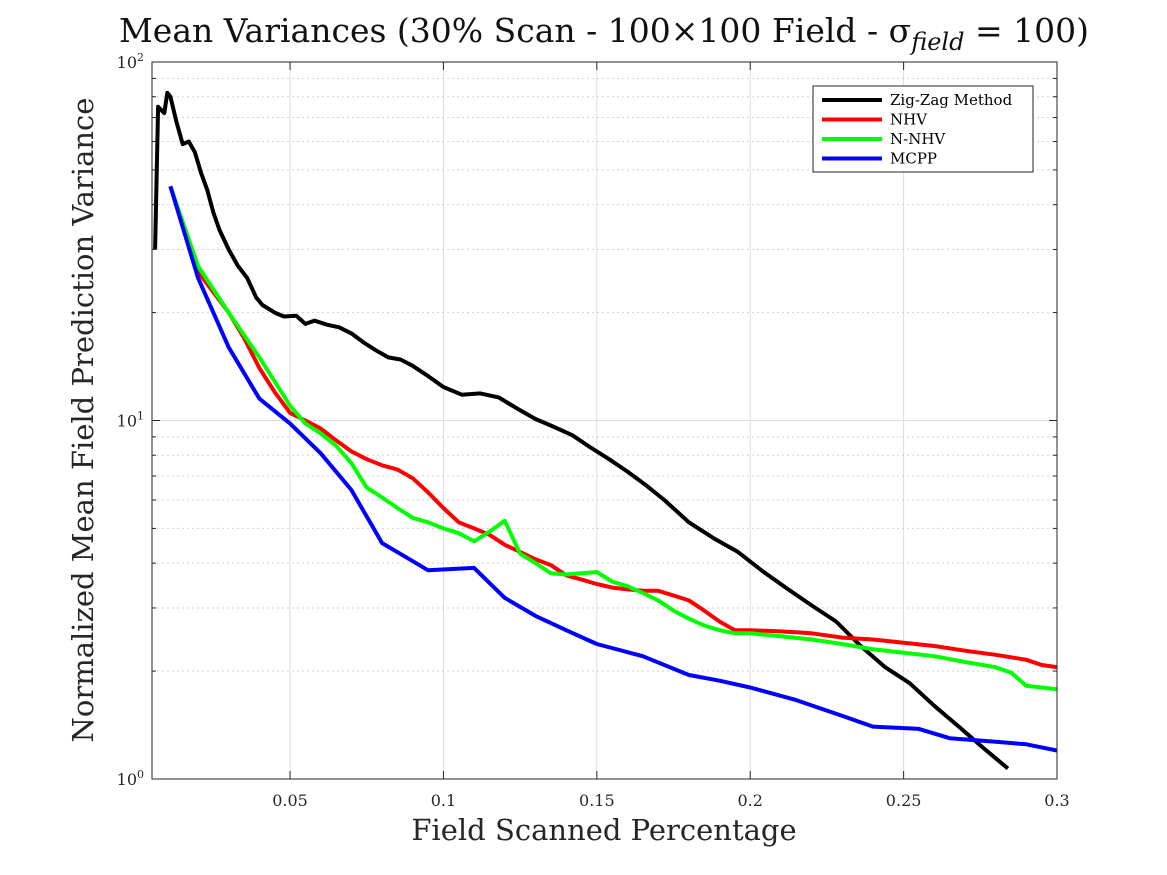 This screenshot has width=1167, height=875. What do you see at coordinates (290, 800) in the screenshot?
I see `x-tick-label: 0.05` at bounding box center [290, 800].